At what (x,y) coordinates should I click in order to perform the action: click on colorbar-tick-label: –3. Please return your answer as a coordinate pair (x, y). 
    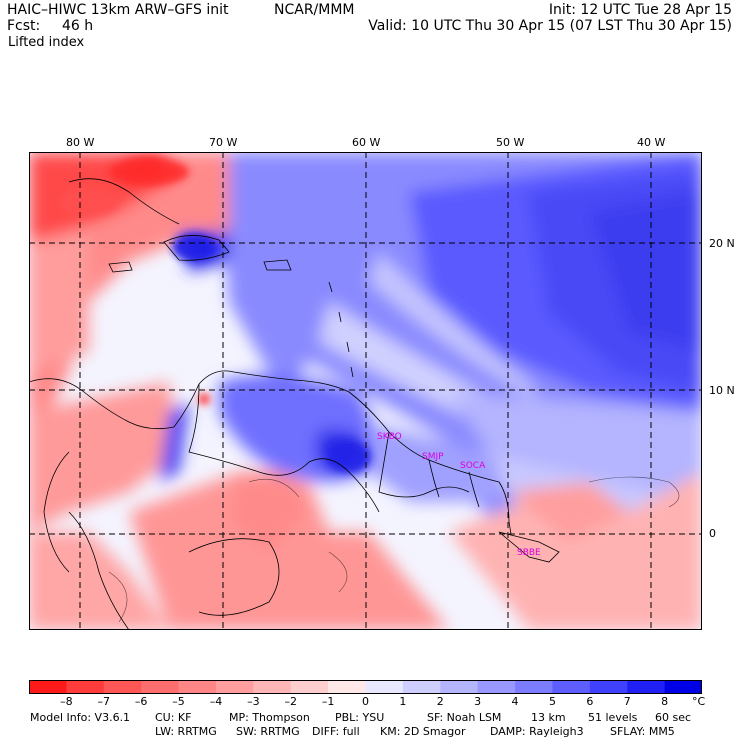
    Looking at the image, I should click on (253, 701).